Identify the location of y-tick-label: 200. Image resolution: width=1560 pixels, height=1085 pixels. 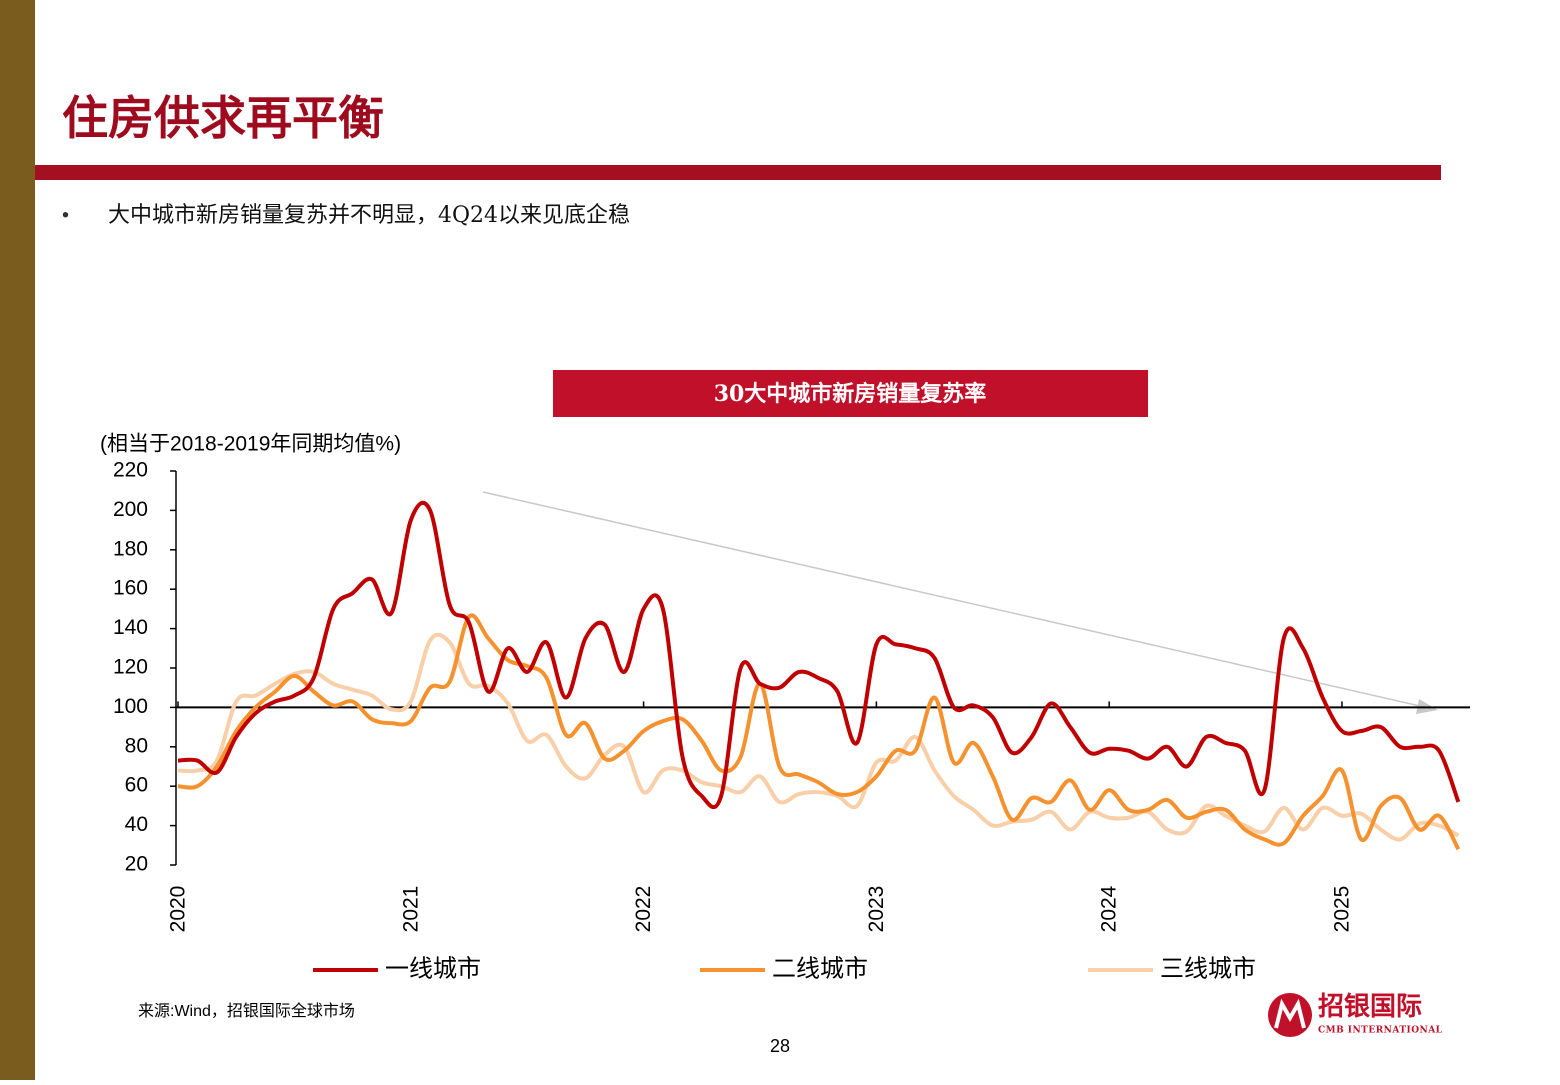
(130, 509).